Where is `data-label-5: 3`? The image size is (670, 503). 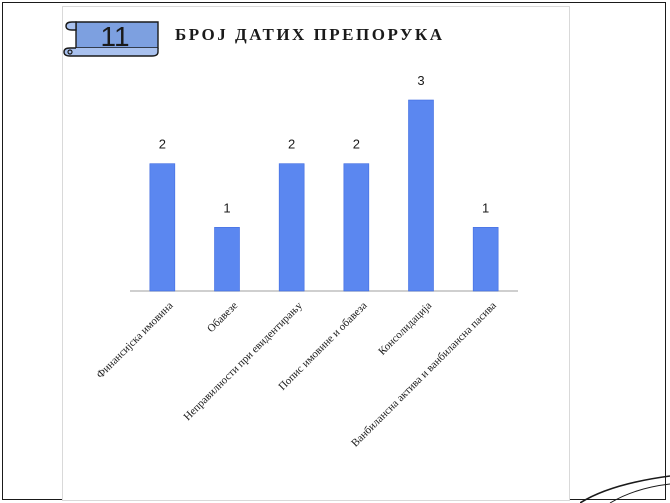 data-label-5: 3 is located at coordinates (420, 80).